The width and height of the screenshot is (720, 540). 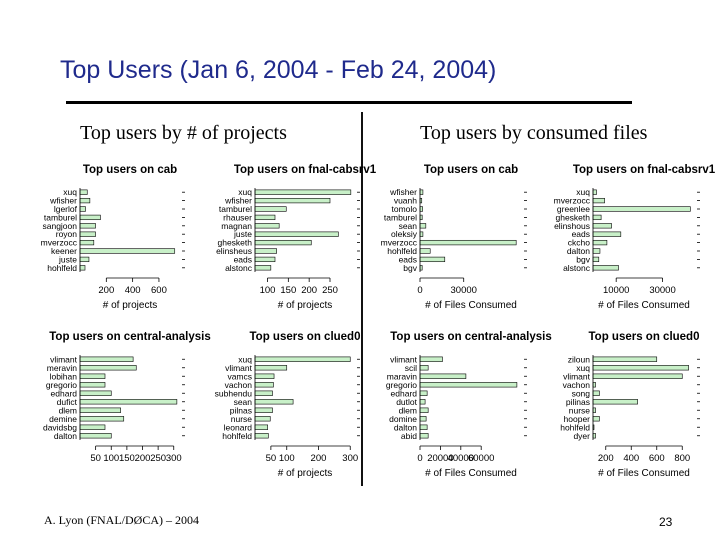 I want to click on chart-title: Top users on central-analysis, so click(x=129, y=337).